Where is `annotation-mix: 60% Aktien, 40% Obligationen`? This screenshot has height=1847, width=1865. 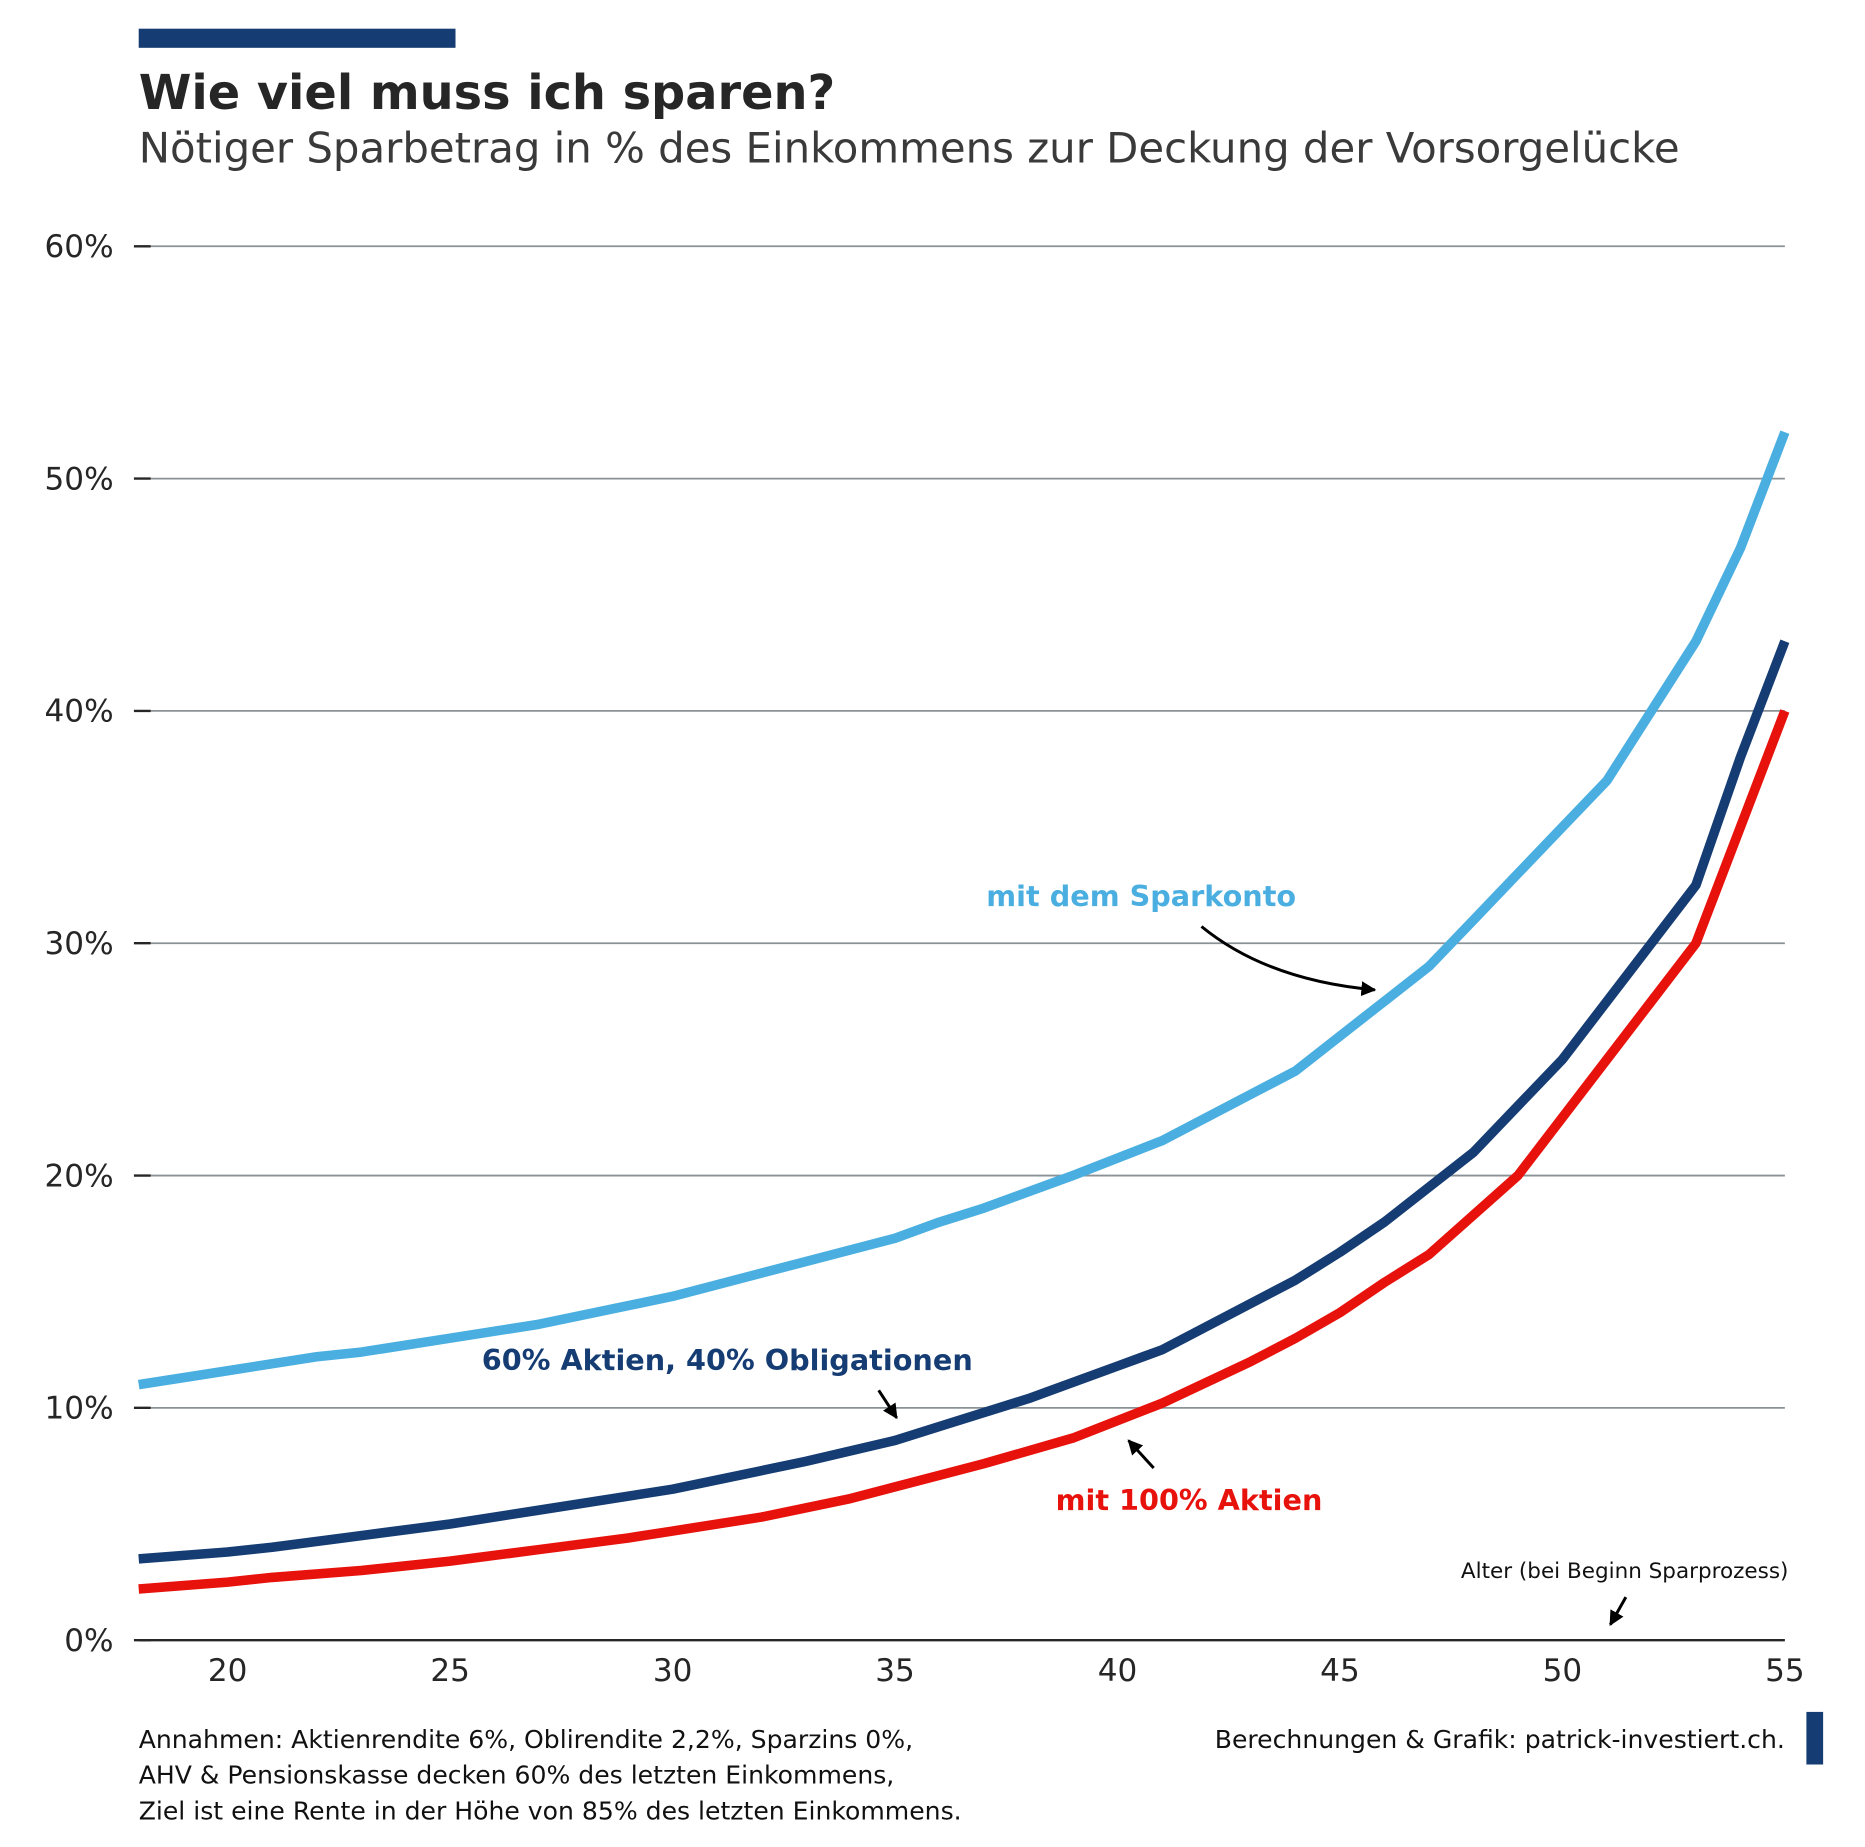
annotation-mix: 60% Aktien, 40% Obligationen is located at coordinates (727, 1360).